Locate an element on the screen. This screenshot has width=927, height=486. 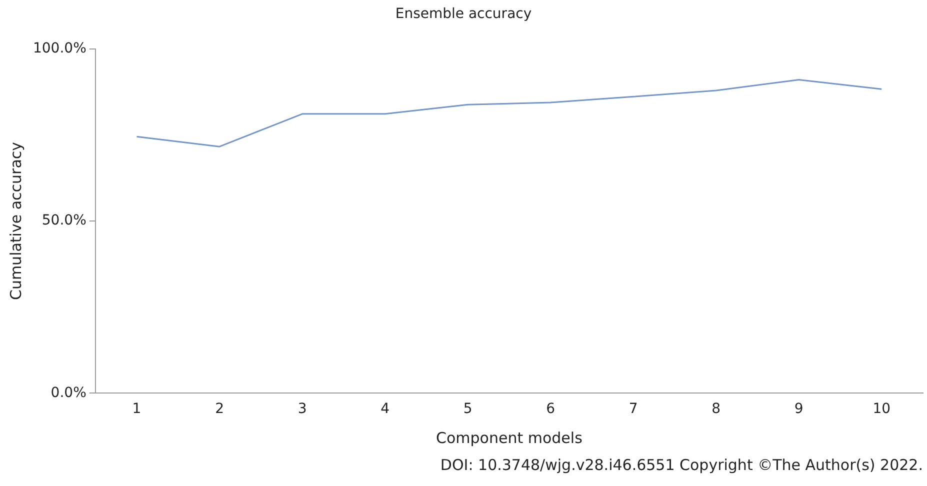
x-axis-title: Component models is located at coordinates (509, 437).